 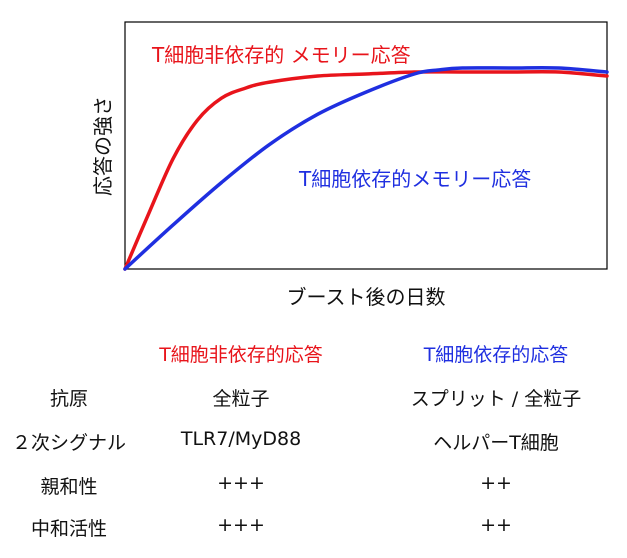 What do you see at coordinates (496, 525) in the screenshot?
I see `row-neutralizing-t-dependent: ++` at bounding box center [496, 525].